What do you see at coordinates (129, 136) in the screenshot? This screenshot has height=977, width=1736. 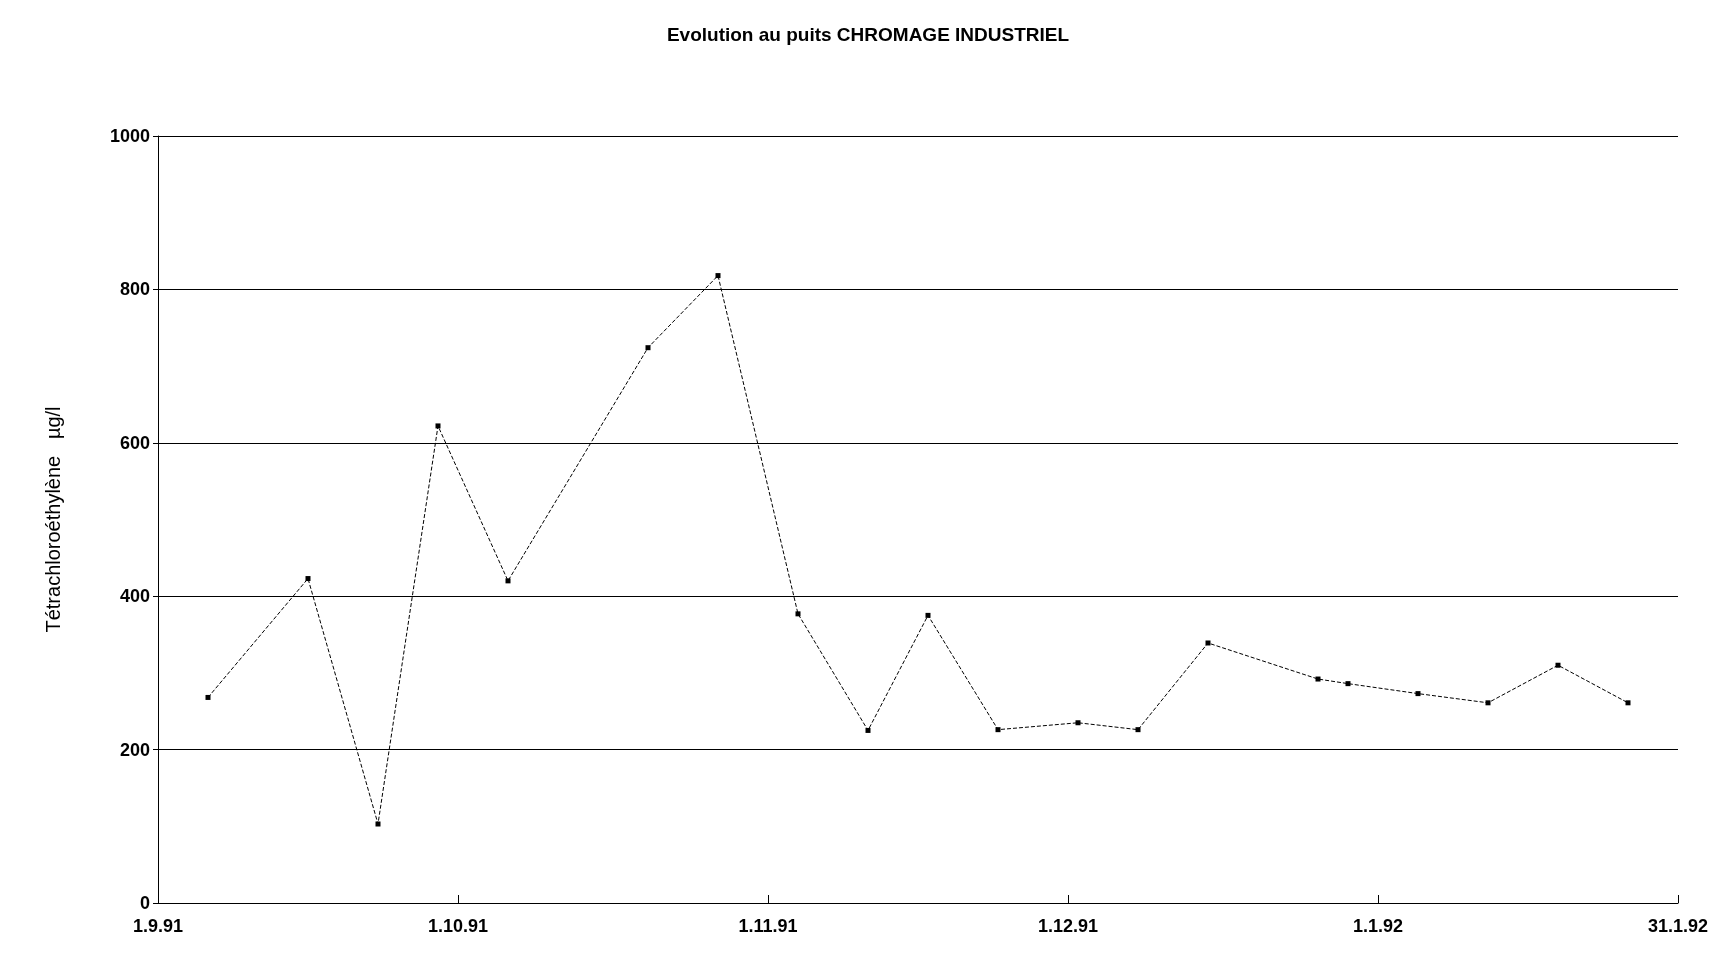 I see `y-tick-label: 1000` at bounding box center [129, 136].